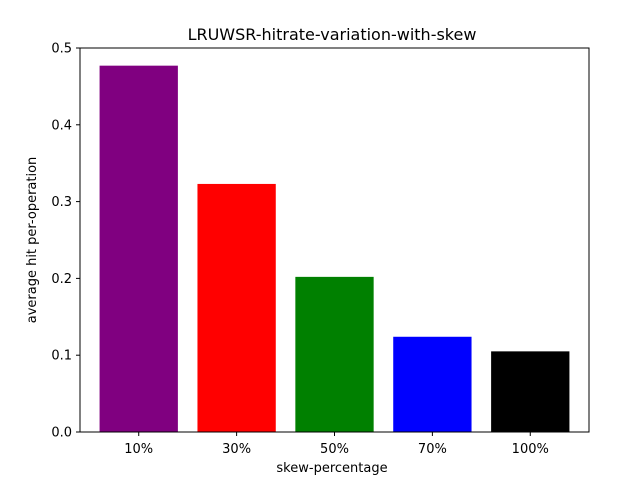 The height and width of the screenshot is (480, 640). What do you see at coordinates (61, 202) in the screenshot?
I see `y-tick-label: 0.3` at bounding box center [61, 202].